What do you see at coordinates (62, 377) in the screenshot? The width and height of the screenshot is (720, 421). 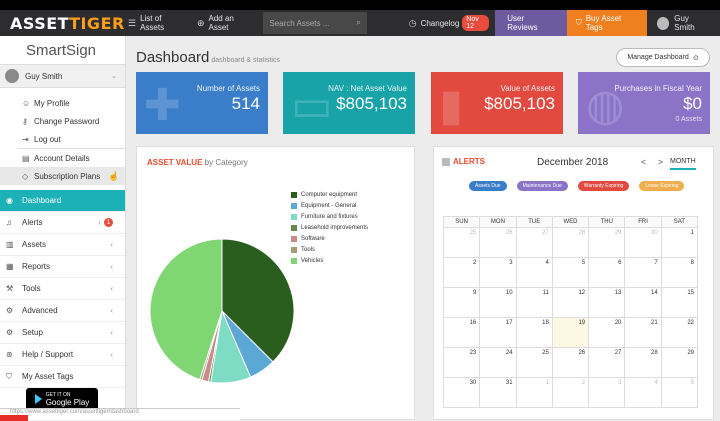 I see `sidebar-item-my-asset-tags: ⛉ My Asset Tags` at bounding box center [62, 377].